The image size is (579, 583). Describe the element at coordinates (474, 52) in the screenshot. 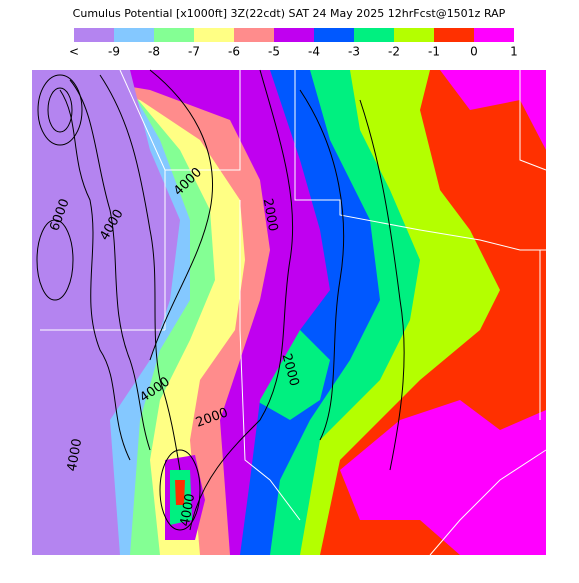

I see `color-bar-label: 0` at that location.